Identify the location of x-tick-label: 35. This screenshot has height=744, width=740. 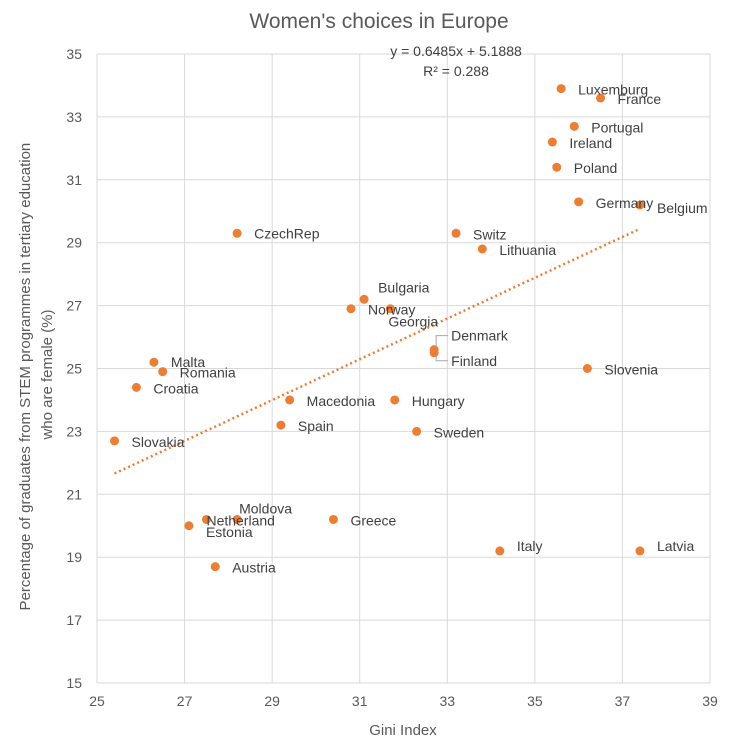
(535, 701).